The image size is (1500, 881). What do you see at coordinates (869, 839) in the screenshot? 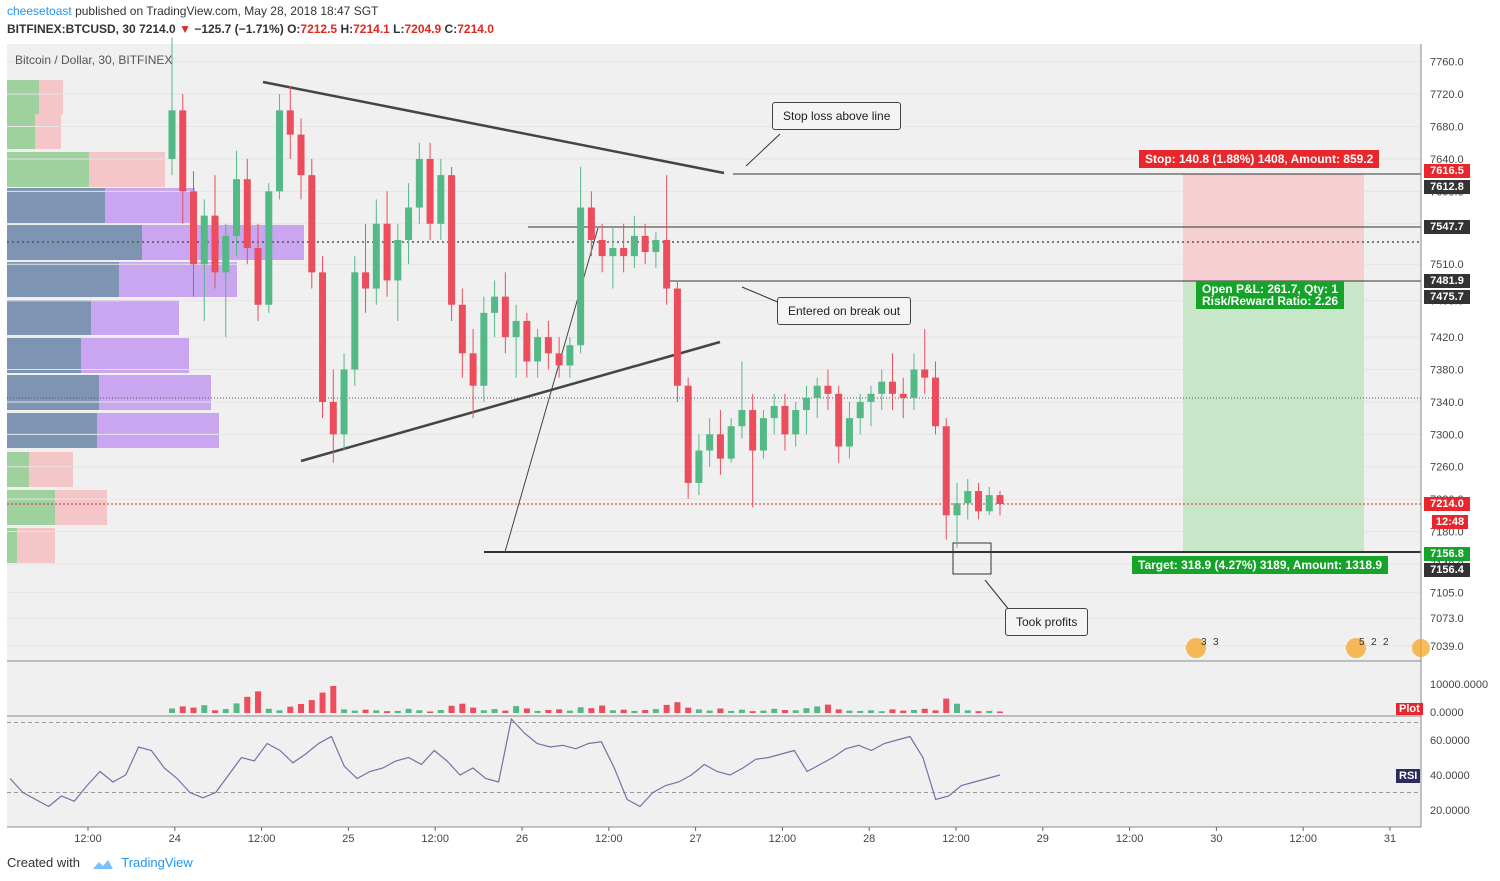
I see `time-tick-label: 28` at bounding box center [869, 839].